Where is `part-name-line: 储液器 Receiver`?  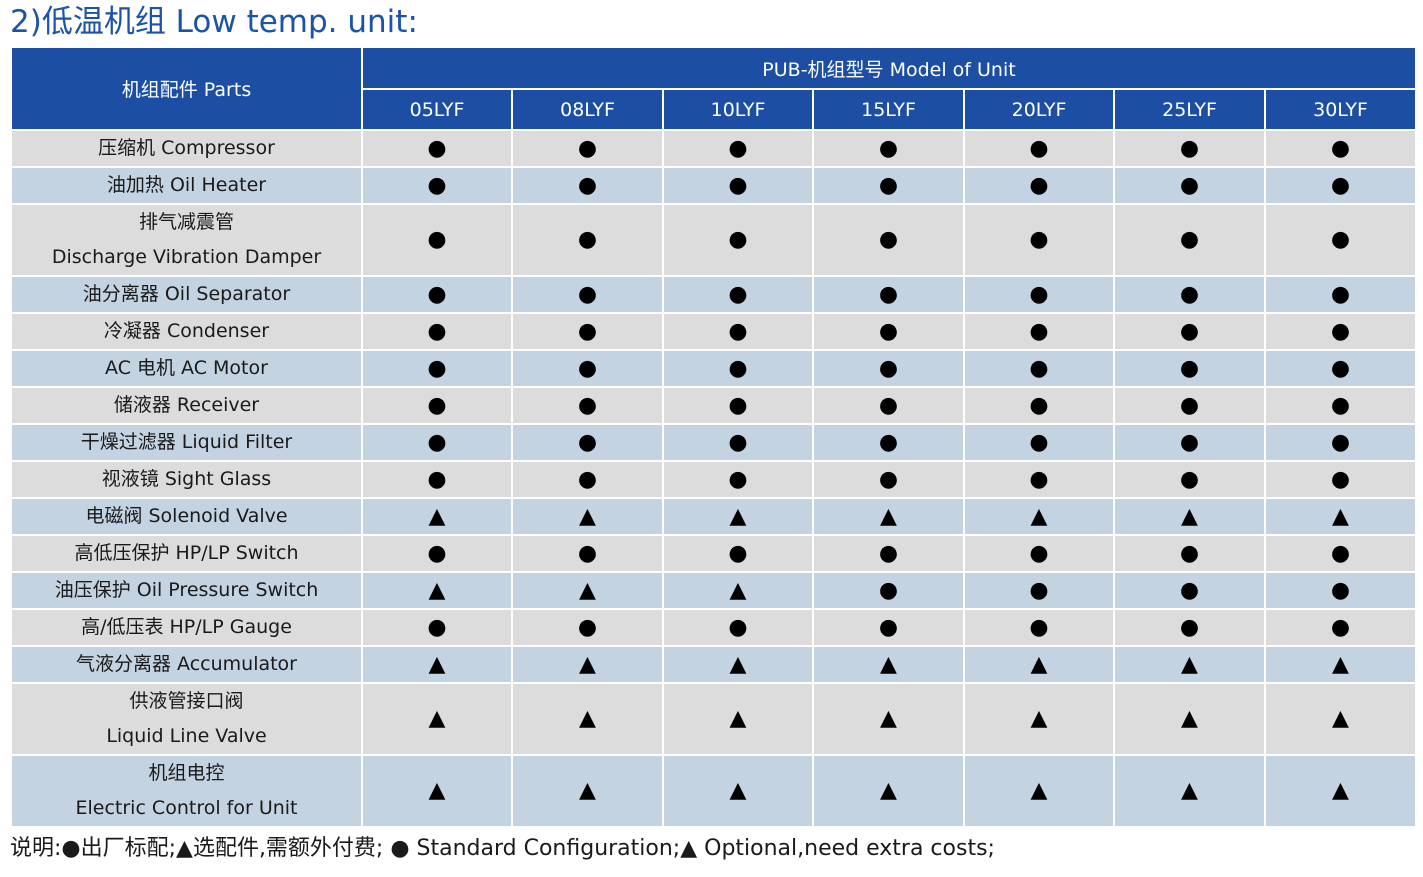
part-name-line: 储液器 Receiver is located at coordinates (186, 405).